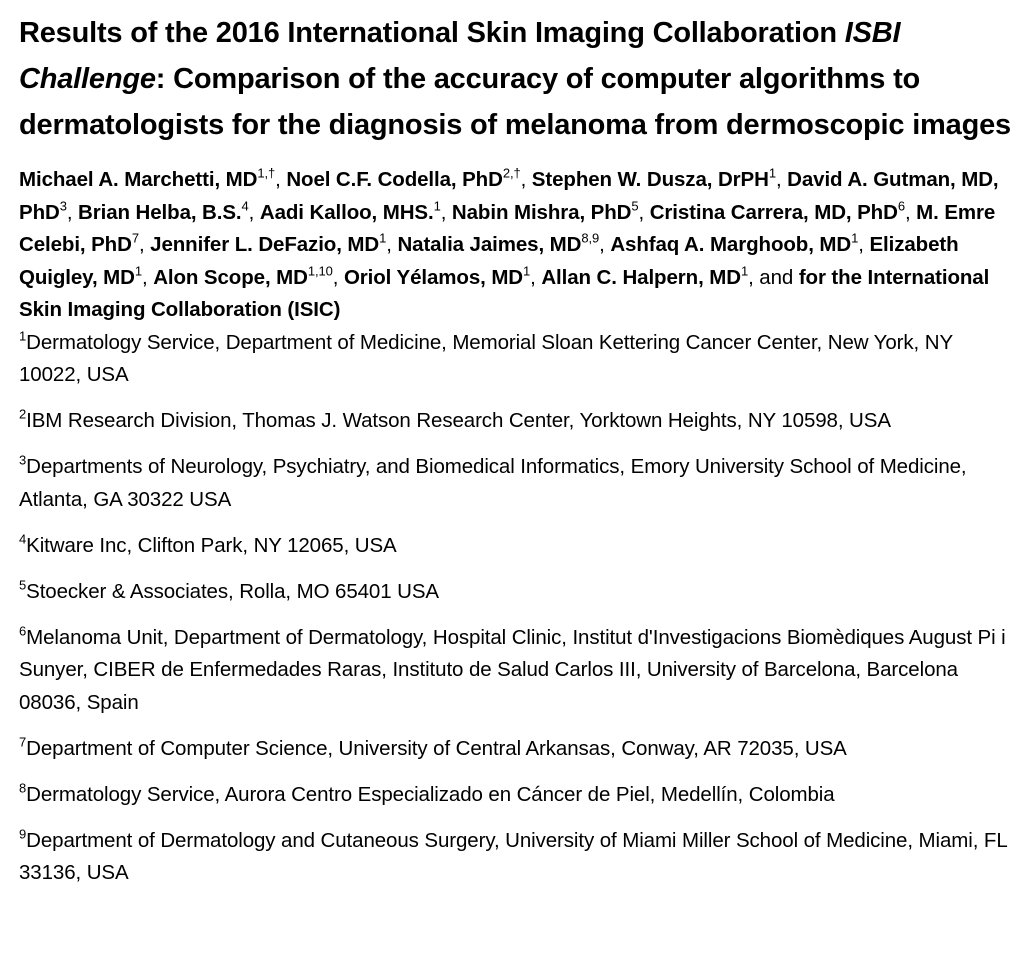 The width and height of the screenshot is (1026, 956). Describe the element at coordinates (163, 211) in the screenshot. I see `author: Brian Helba, B.S.4` at that location.